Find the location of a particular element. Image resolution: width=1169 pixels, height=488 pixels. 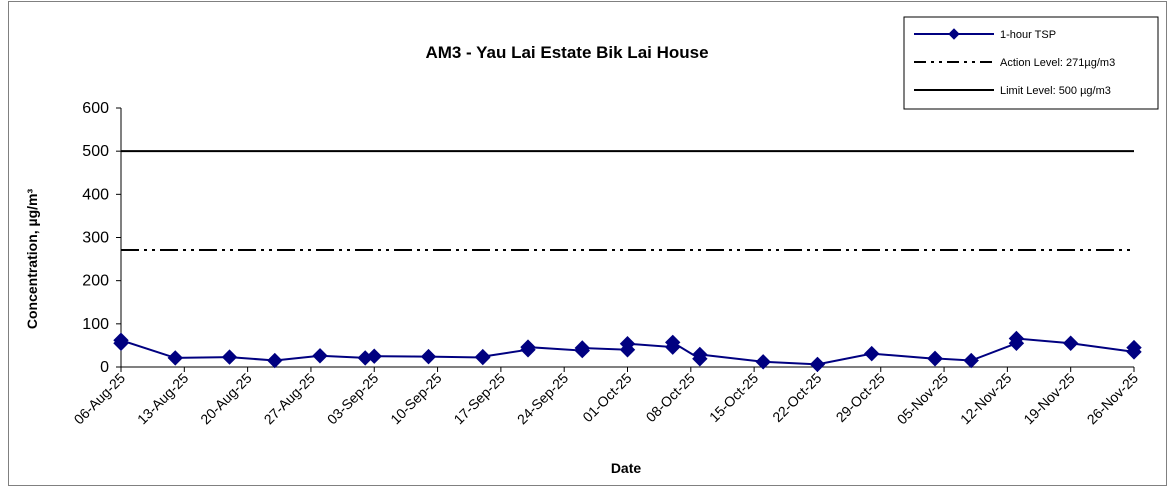

x-tick-label: 10-Sep-25 is located at coordinates (416, 399).